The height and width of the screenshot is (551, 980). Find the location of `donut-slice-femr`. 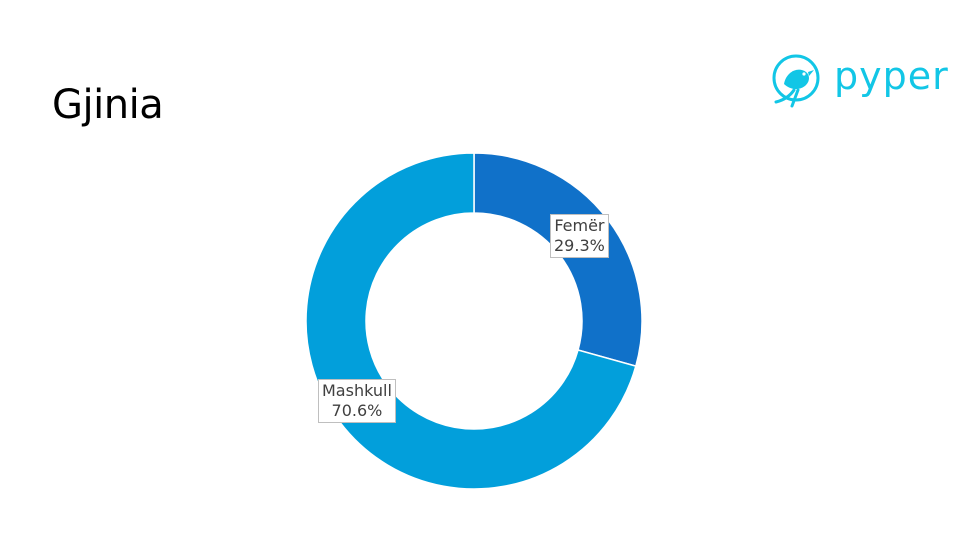

donut-slice-femr is located at coordinates (558, 260).